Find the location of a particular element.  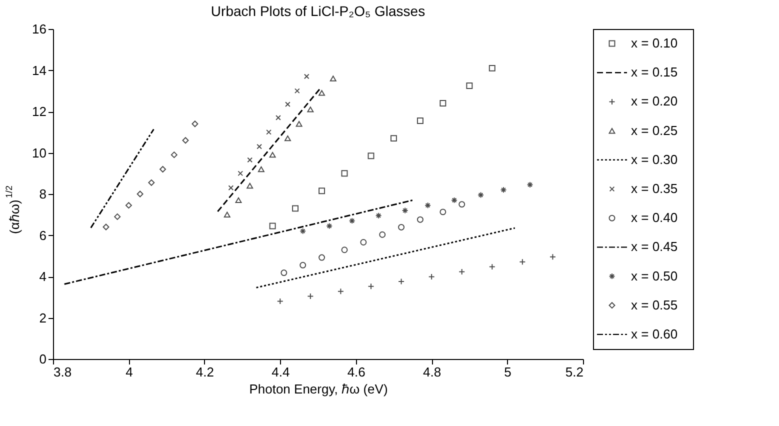

y-axis-title: (αℏω)1/2 is located at coordinates (13, 209).